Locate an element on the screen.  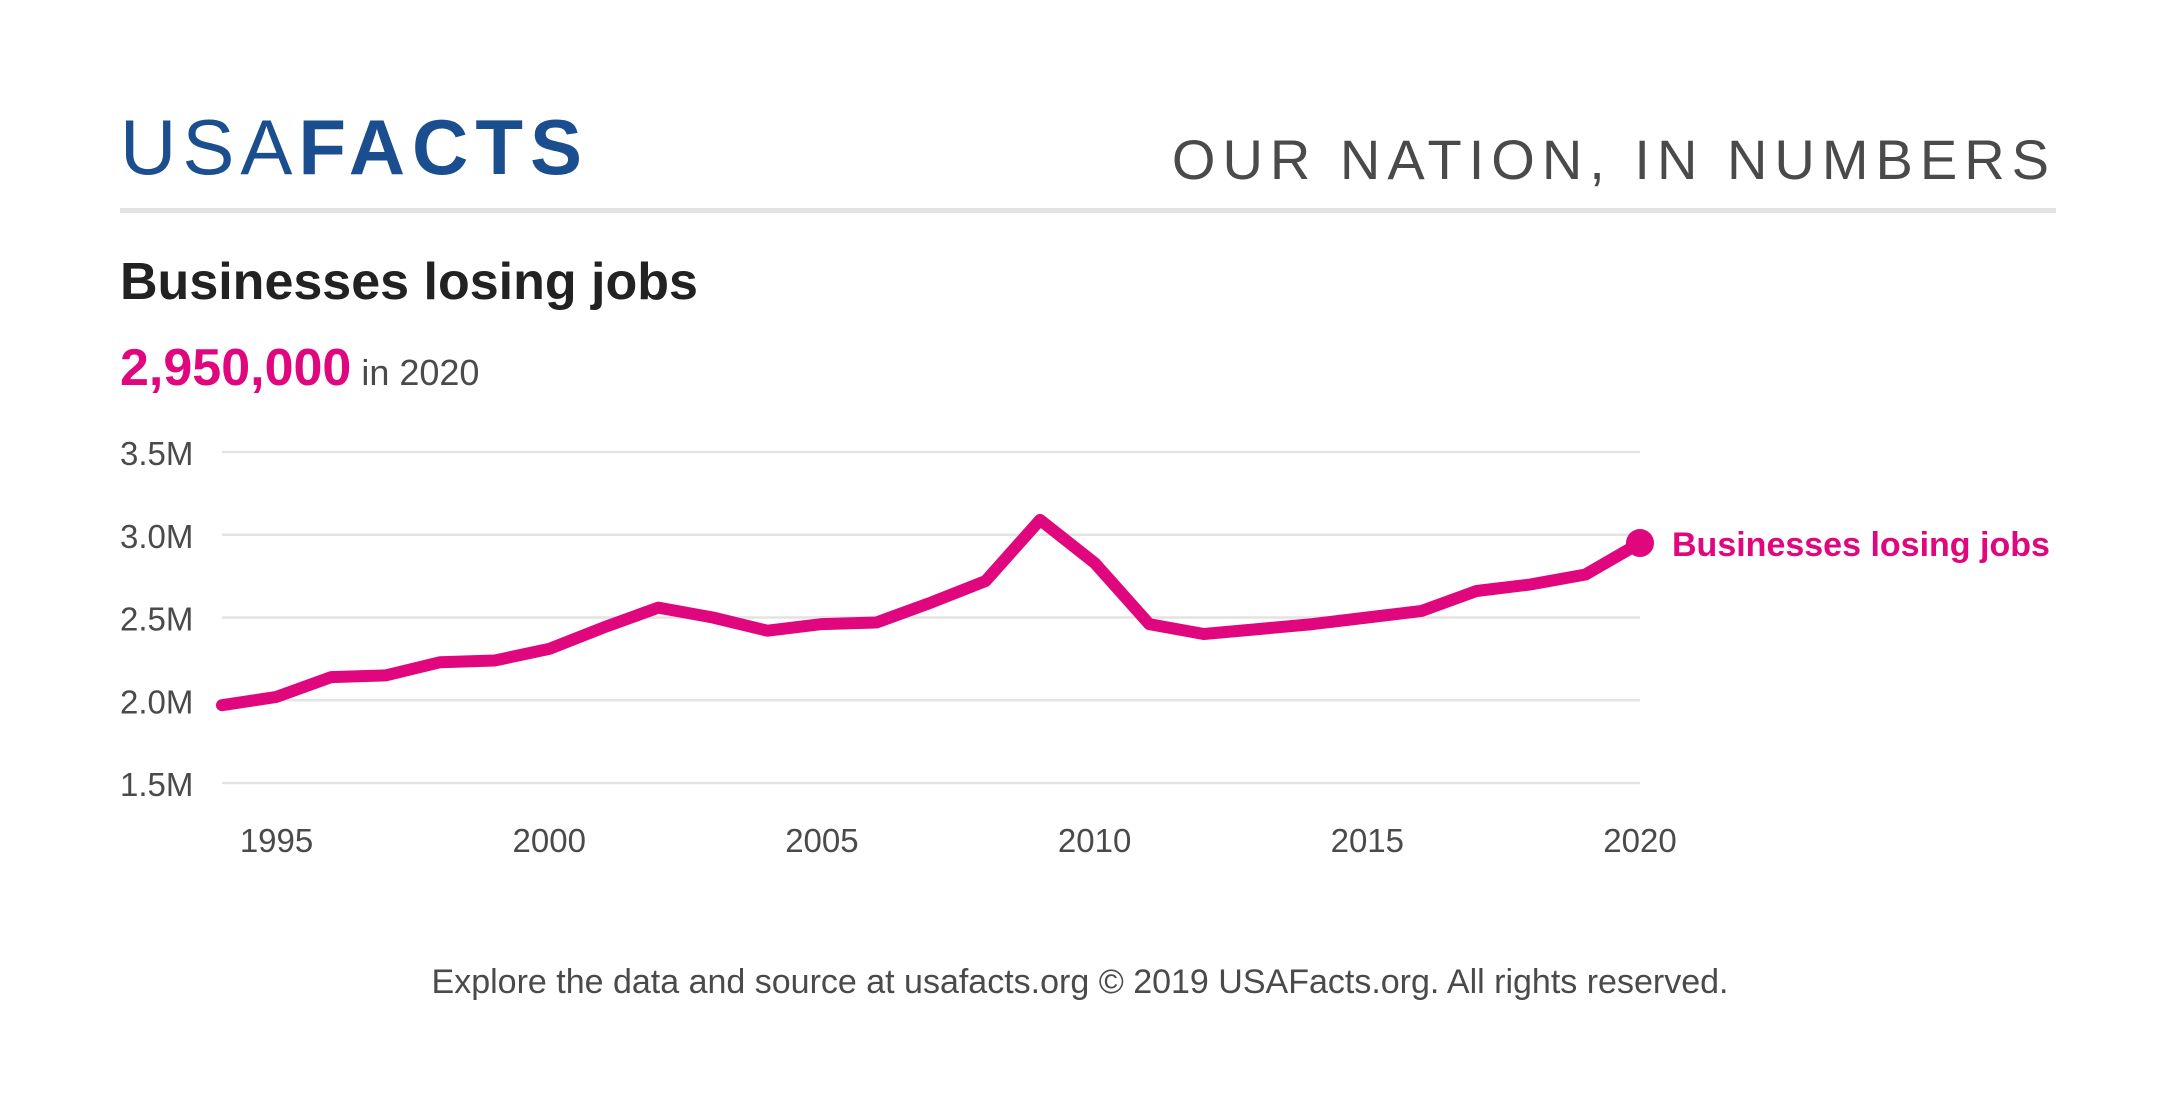
logo-bold-text: FACTS is located at coordinates (444, 147).